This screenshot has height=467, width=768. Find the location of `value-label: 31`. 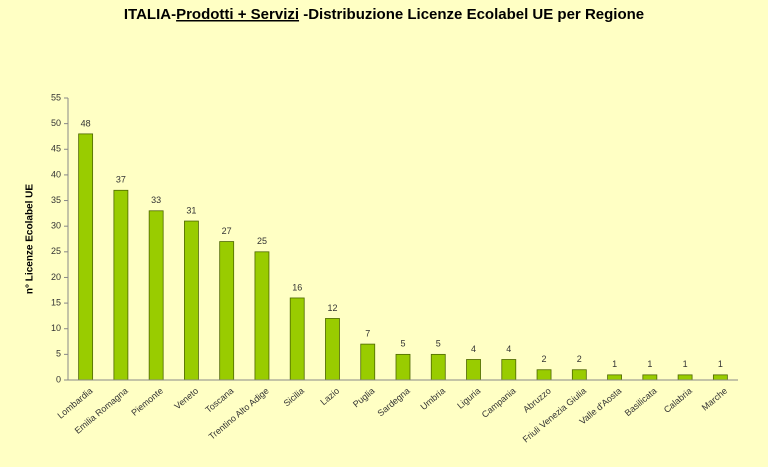

value-label: 31 is located at coordinates (191, 210).